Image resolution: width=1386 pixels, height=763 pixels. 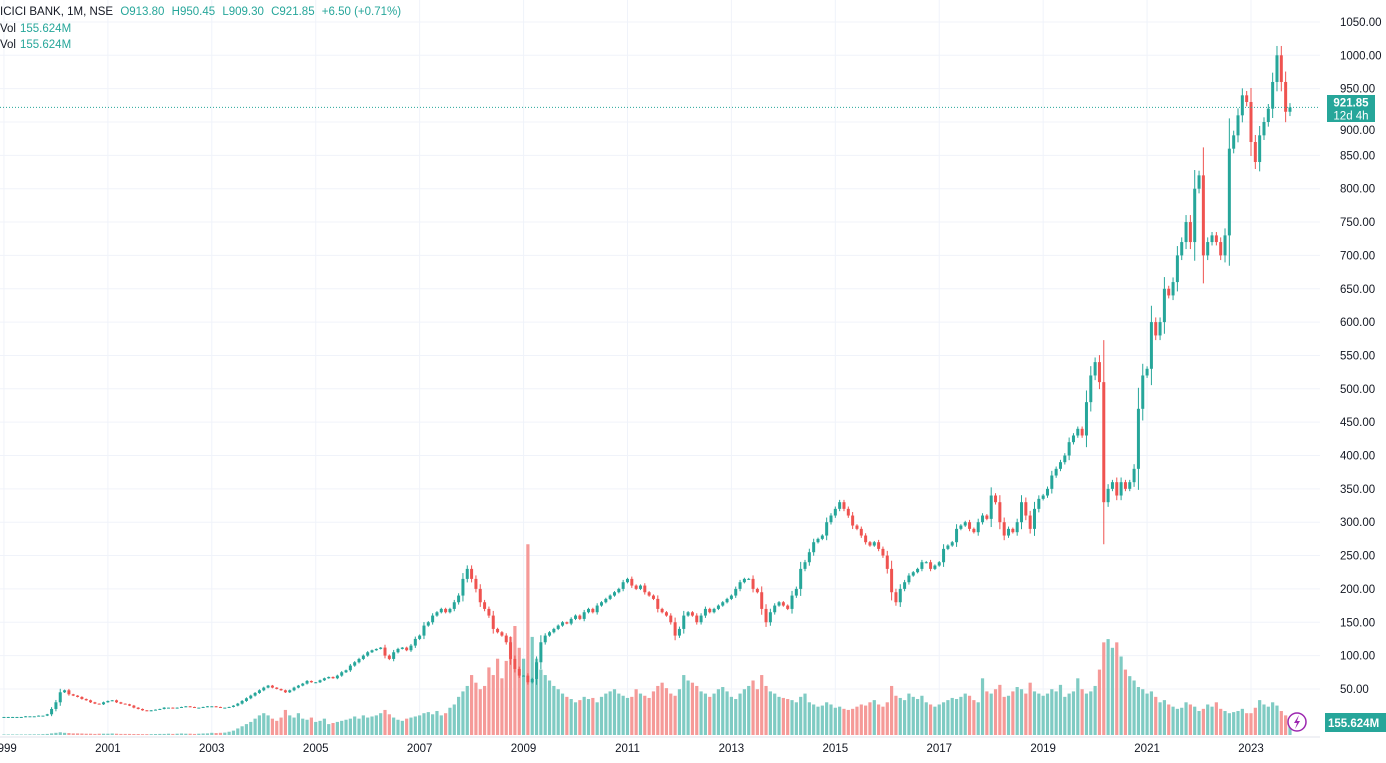 I want to click on volume-label: Vol, so click(x=8, y=28).